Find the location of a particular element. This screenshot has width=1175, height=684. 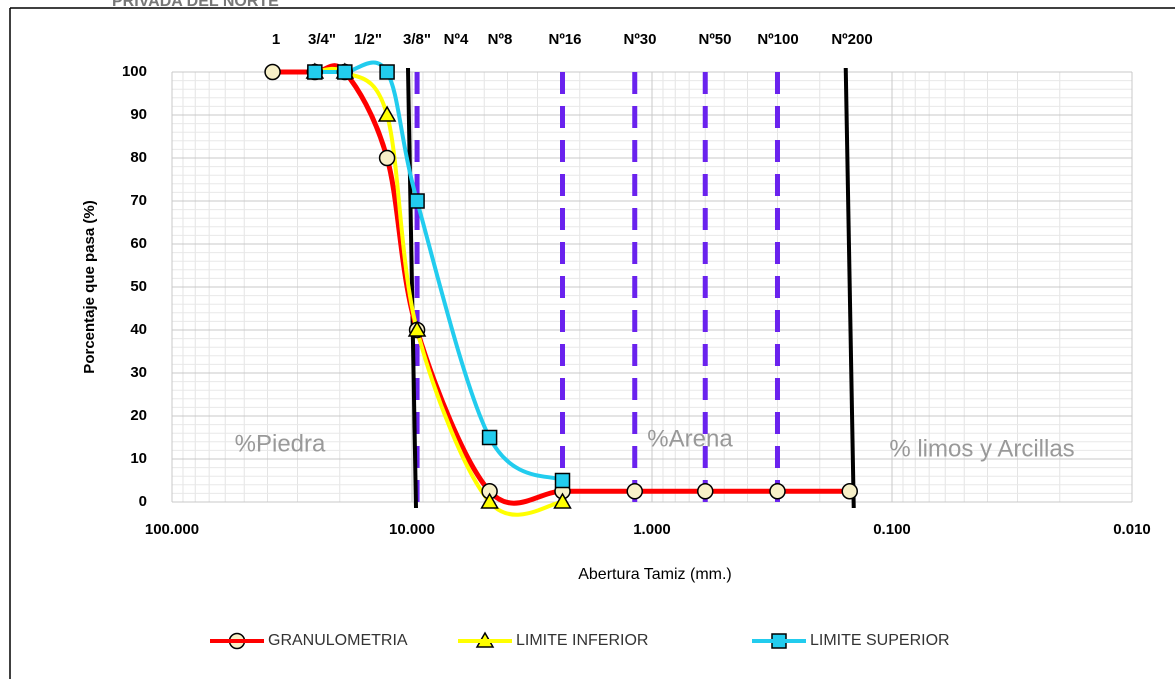

x-tick-label: 0.100 is located at coordinates (892, 529).